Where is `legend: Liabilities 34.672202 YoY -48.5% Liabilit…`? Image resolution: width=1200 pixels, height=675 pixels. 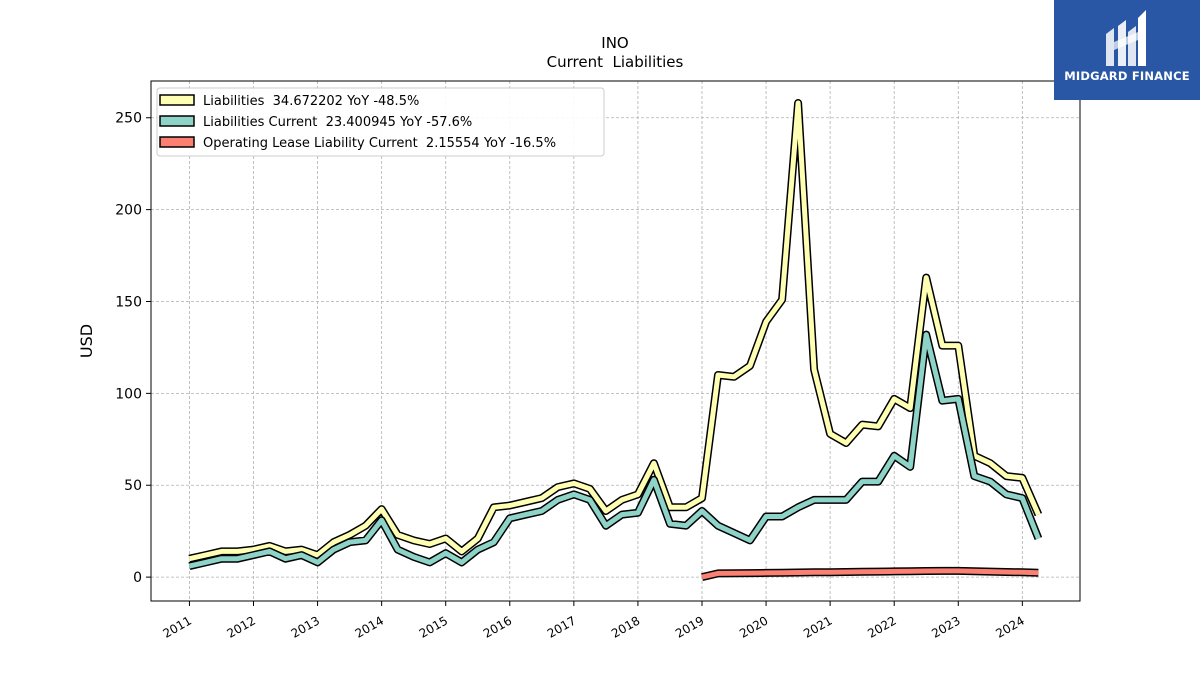 legend: Liabilities 34.672202 YoY -48.5% Liabilit… is located at coordinates (380, 122).